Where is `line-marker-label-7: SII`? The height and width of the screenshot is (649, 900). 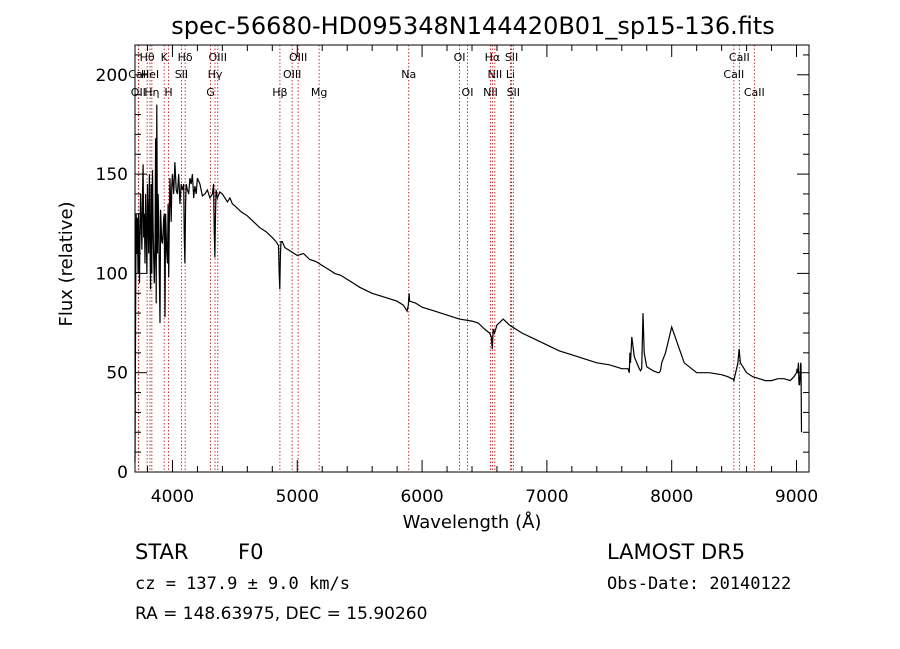
line-marker-label-7: SII is located at coordinates (181, 74).